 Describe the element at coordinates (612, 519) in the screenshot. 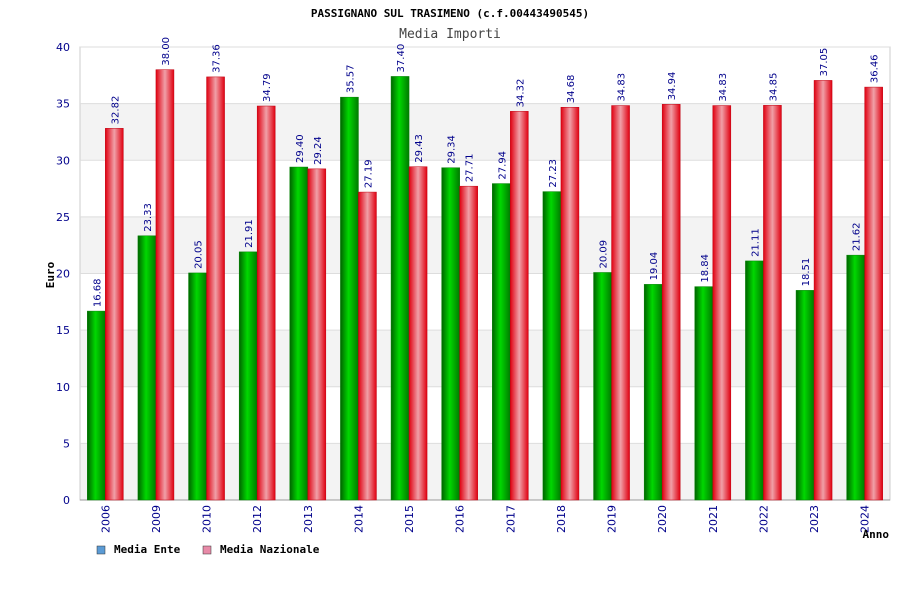

I see `x-tick-label: 2019` at that location.